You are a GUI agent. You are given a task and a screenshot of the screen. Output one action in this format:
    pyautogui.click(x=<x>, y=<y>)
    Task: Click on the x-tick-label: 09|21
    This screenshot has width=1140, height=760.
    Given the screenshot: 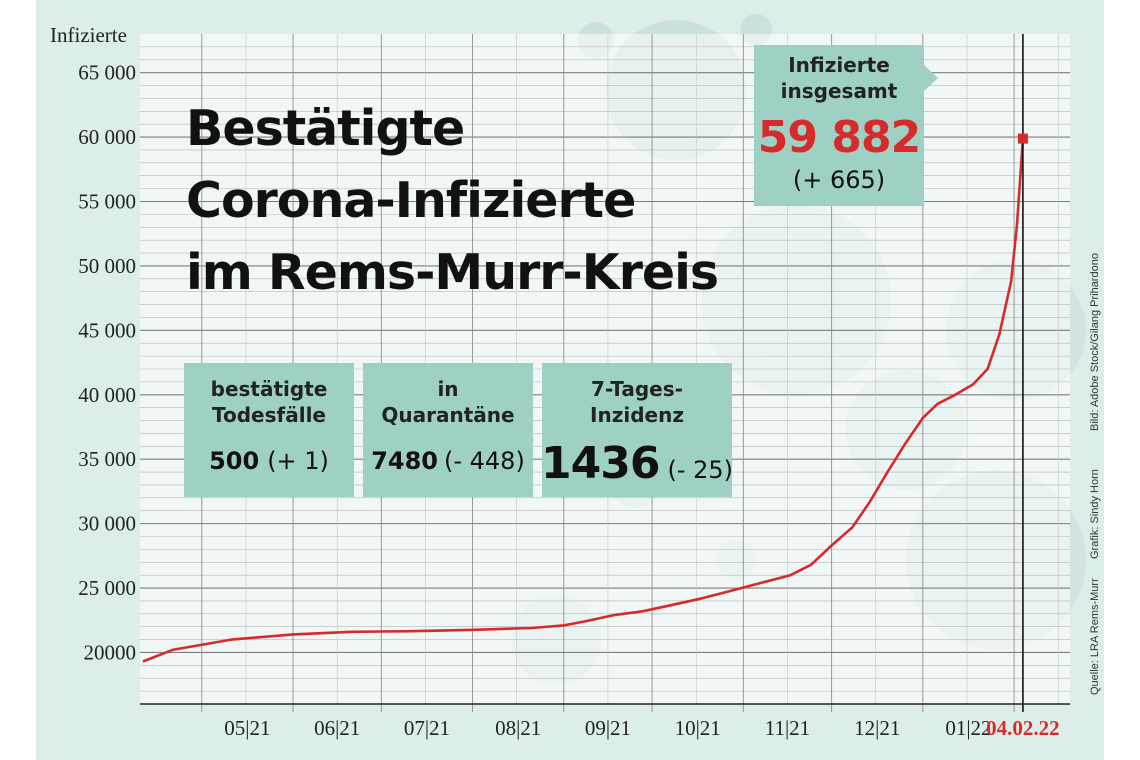 What is the action you would take?
    pyautogui.click(x=608, y=728)
    